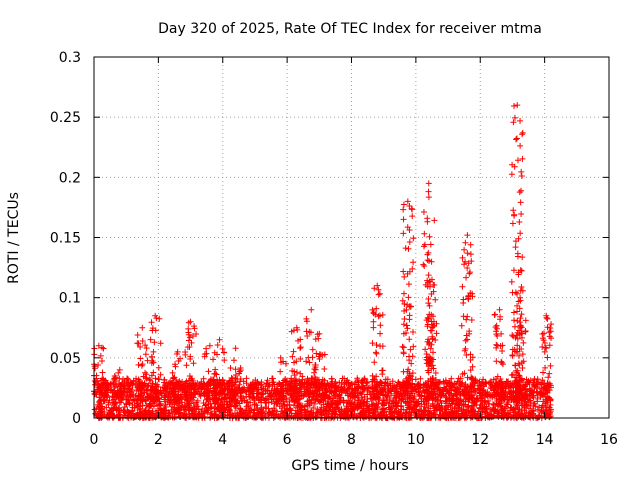 Image resolution: width=640 pixels, height=480 pixels. Describe the element at coordinates (351, 440) in the screenshot. I see `x-tick-label: 8` at that location.